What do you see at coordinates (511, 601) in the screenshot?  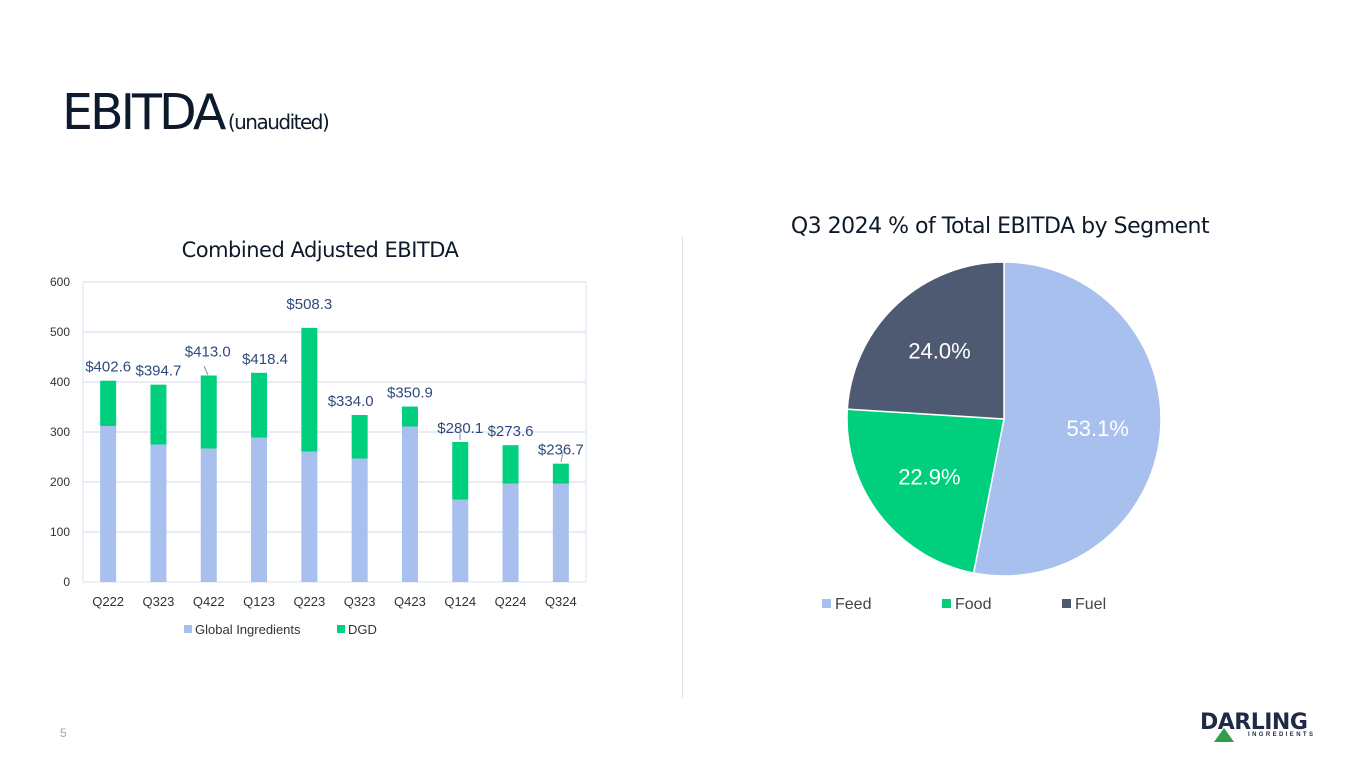 I see `x-tick-label: Q224` at bounding box center [511, 601].